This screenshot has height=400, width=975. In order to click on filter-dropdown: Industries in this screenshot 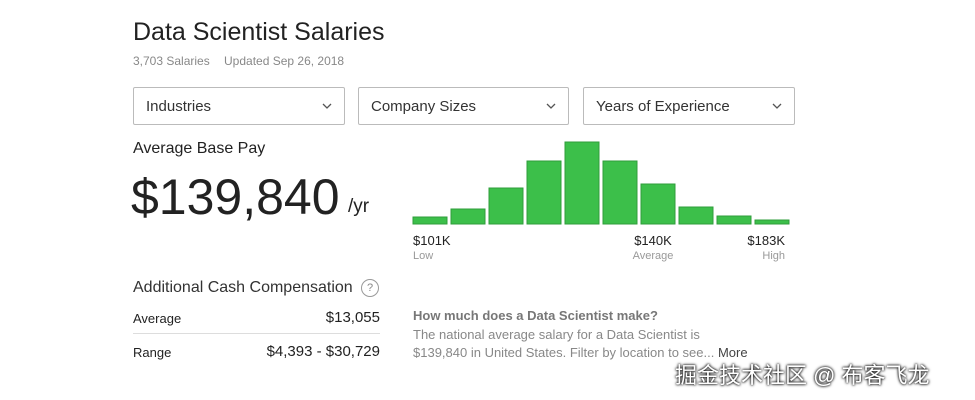, I will do `click(239, 106)`.